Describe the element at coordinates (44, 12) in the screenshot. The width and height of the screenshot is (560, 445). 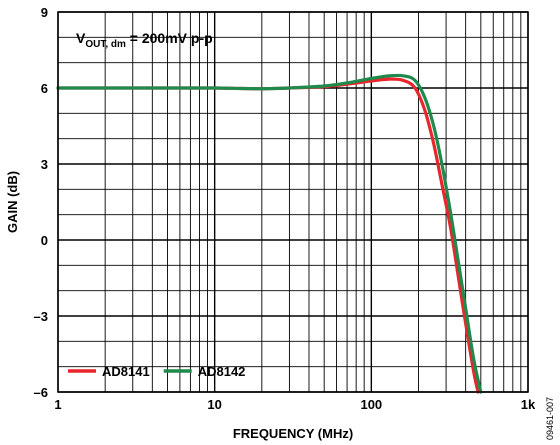
I see `y-tick-label: 9` at that location.